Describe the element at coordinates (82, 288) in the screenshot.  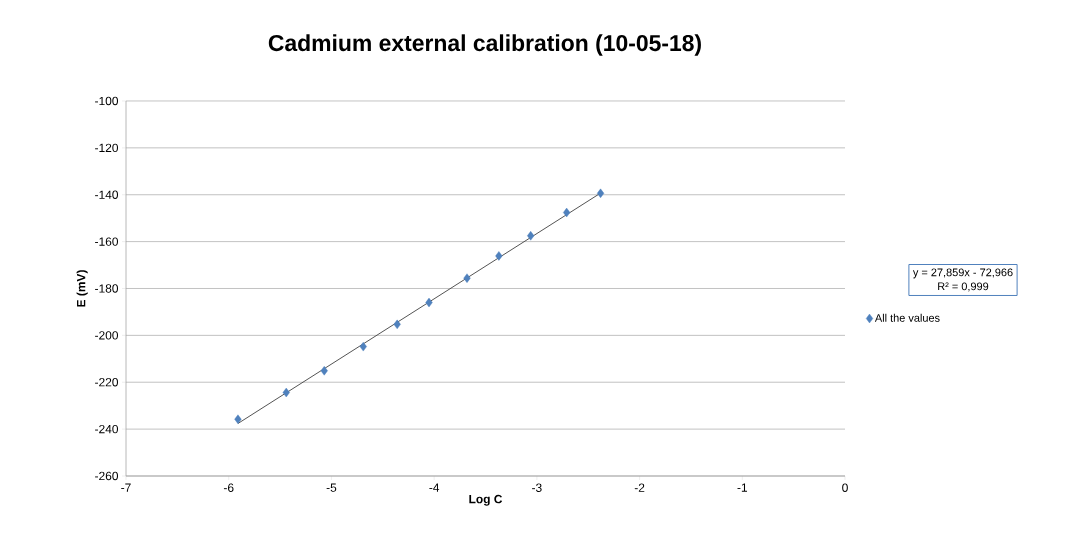
I see `y-axis-title: E (mV)` at that location.